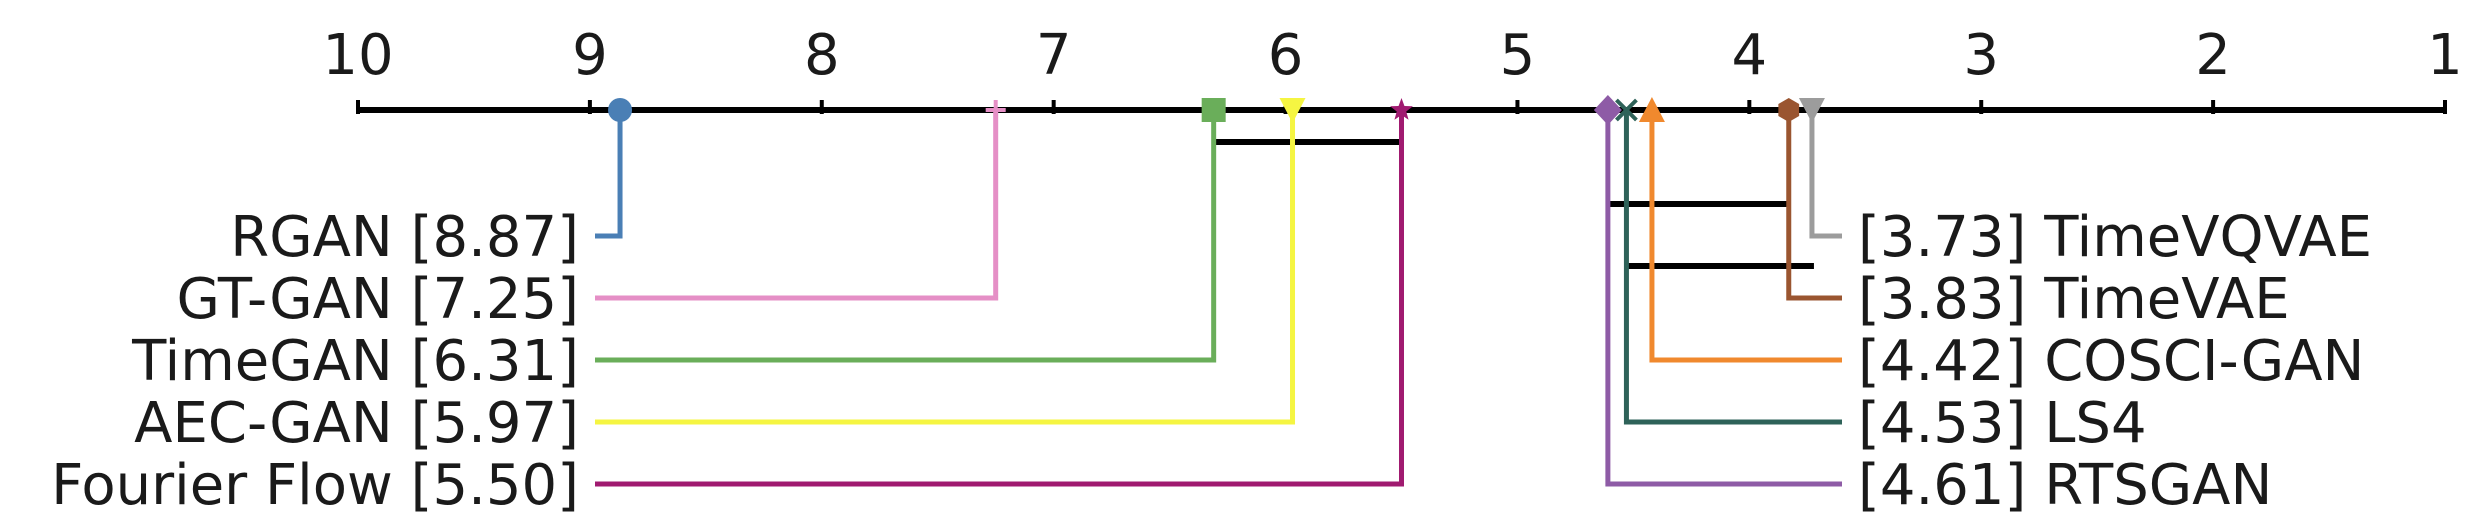  What do you see at coordinates (222, 485) in the screenshot?
I see `method-name: Fourier Flow` at bounding box center [222, 485].